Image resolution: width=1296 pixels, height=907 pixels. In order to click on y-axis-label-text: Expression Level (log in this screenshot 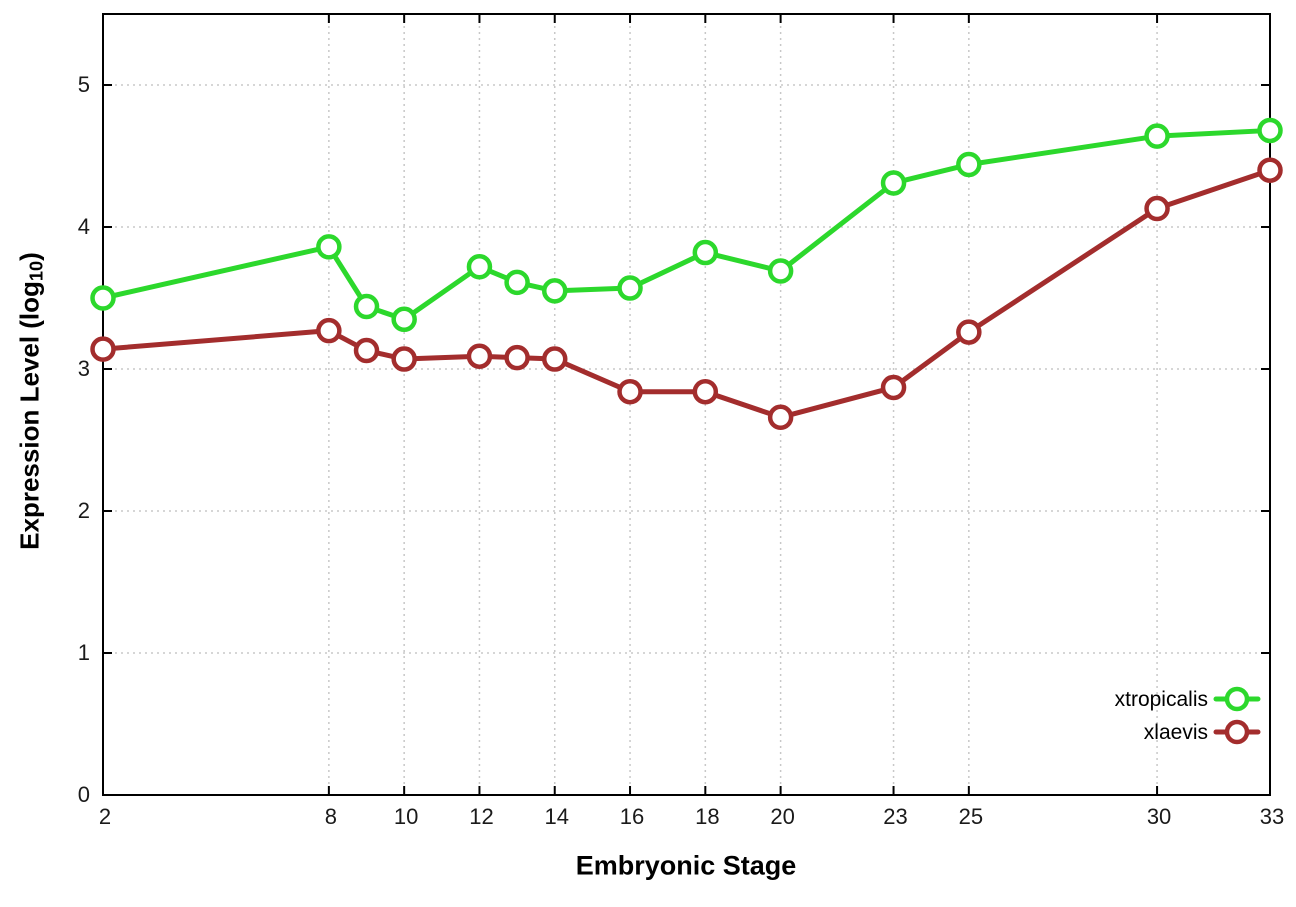, I will do `click(29, 415)`.